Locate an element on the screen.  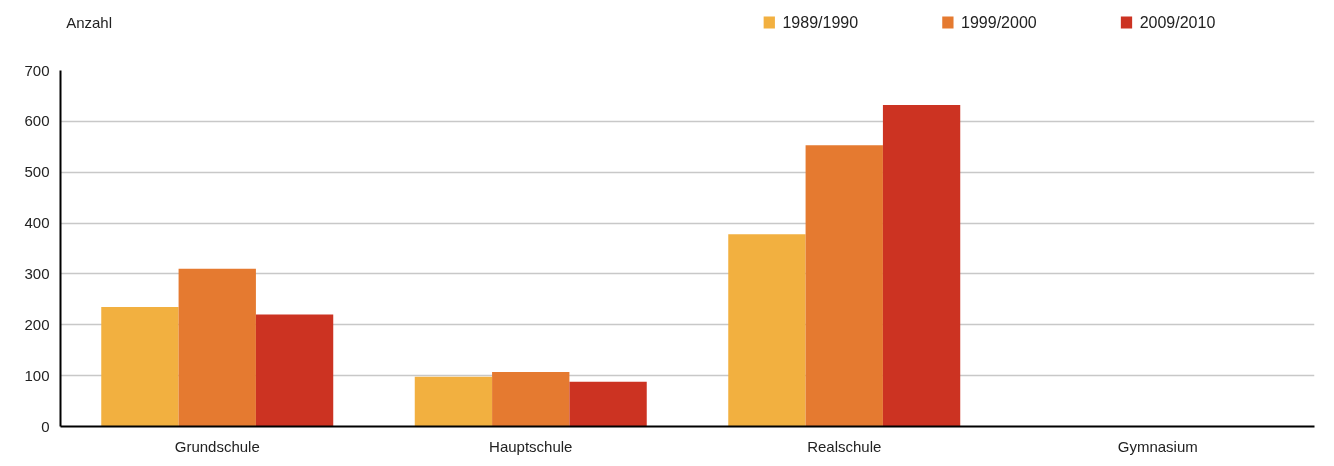
y-tick-label: 400 is located at coordinates (37, 223).